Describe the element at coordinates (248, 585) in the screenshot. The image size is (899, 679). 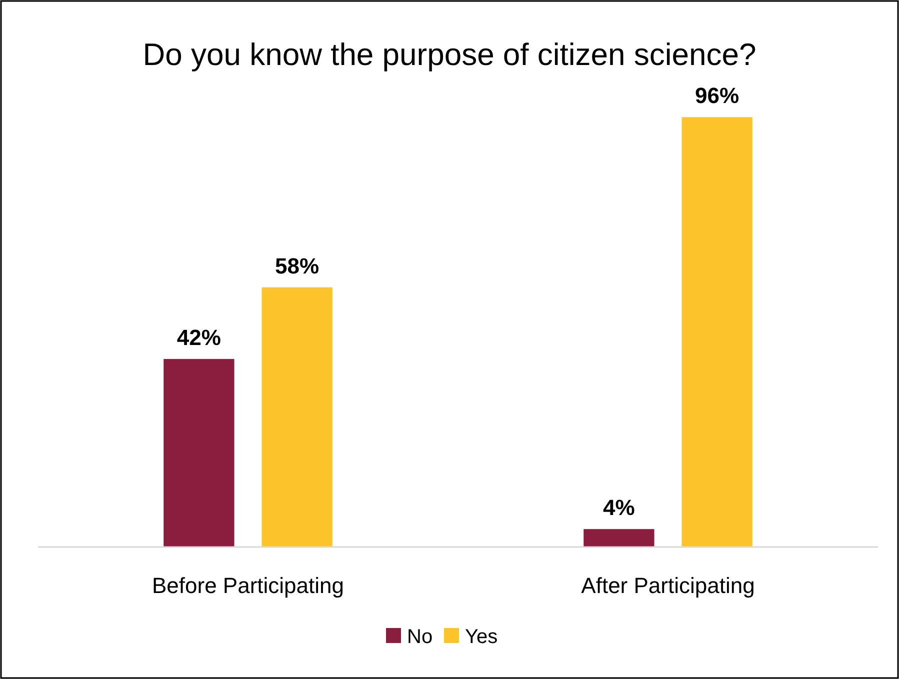
I see `x-tick-label: Before Participating` at that location.